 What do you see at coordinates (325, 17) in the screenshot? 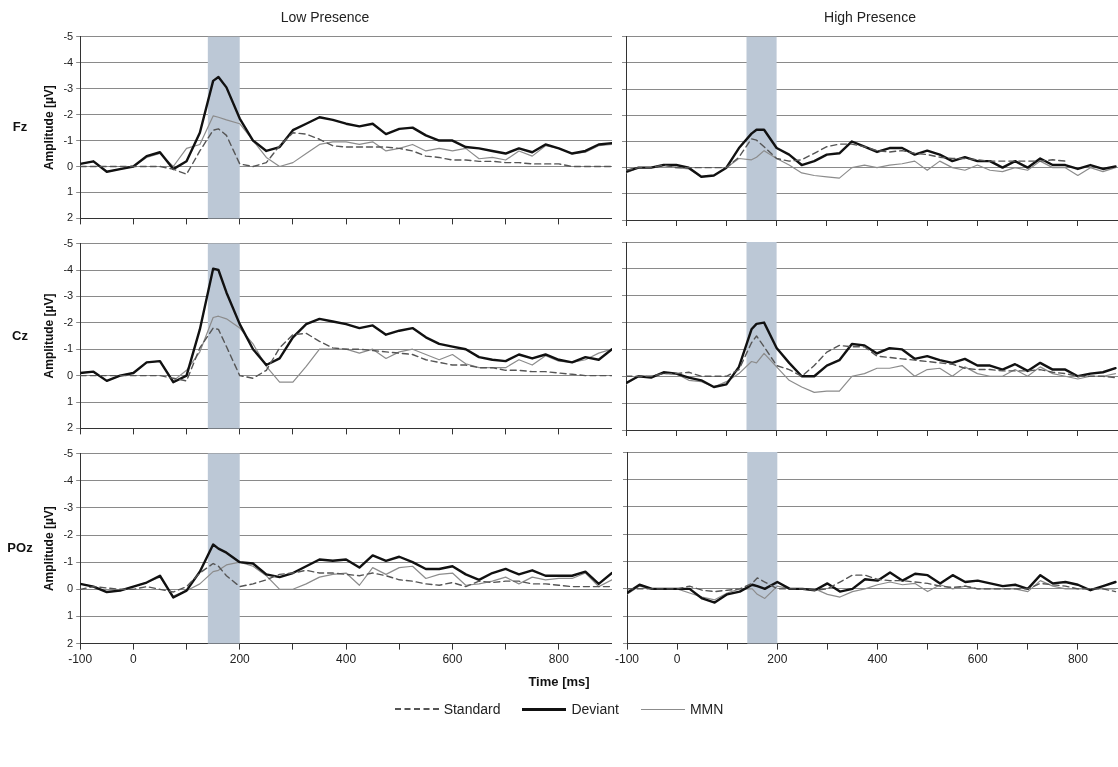
I see `chart-title: Low Presence` at bounding box center [325, 17].